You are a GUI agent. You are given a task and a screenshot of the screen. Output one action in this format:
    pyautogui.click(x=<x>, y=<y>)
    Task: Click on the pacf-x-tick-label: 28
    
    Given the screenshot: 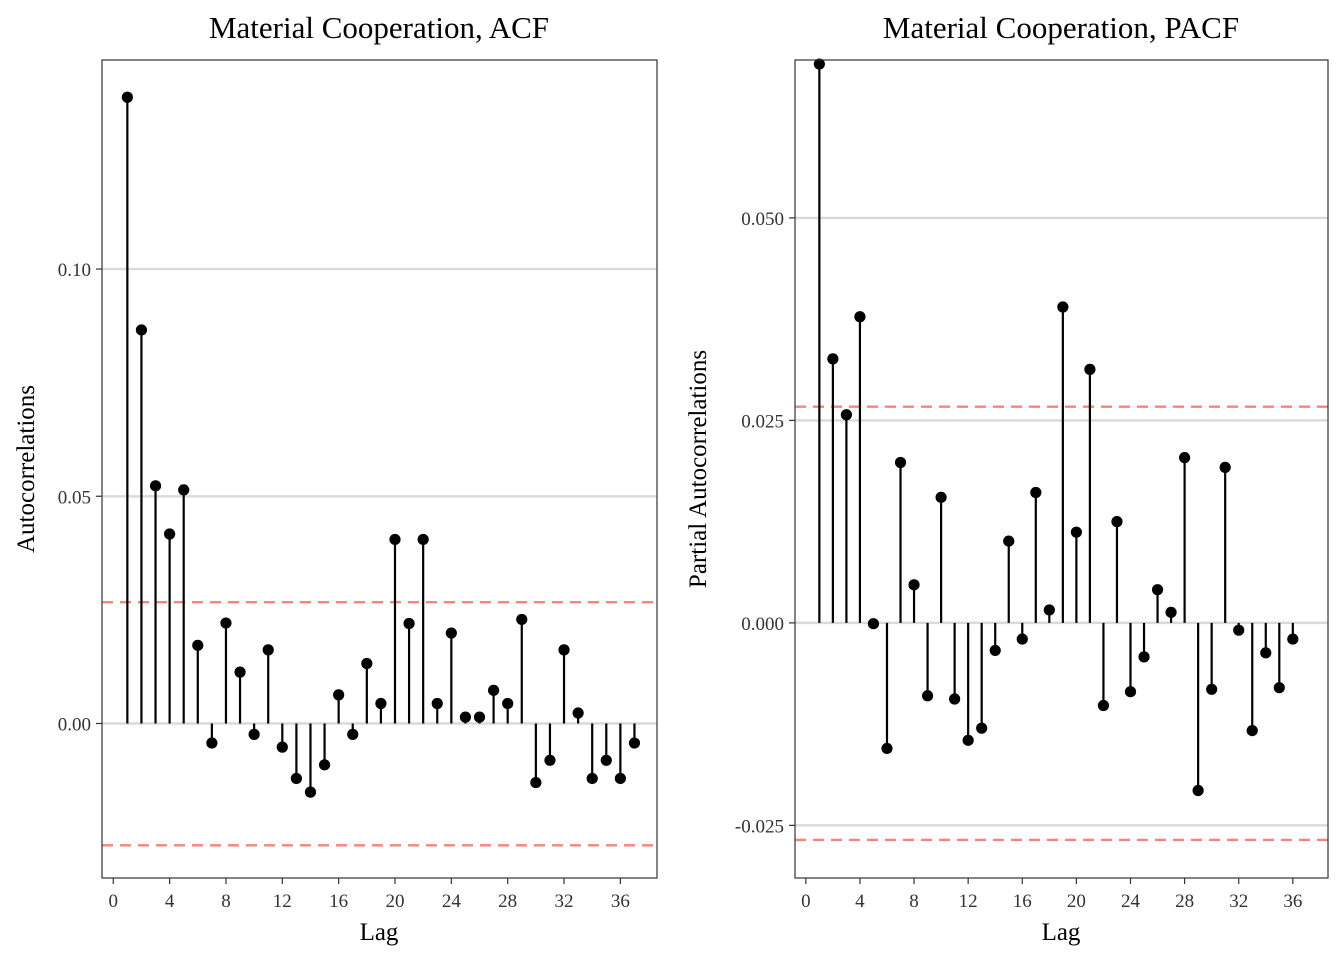 What is the action you would take?
    pyautogui.click(x=1184, y=901)
    